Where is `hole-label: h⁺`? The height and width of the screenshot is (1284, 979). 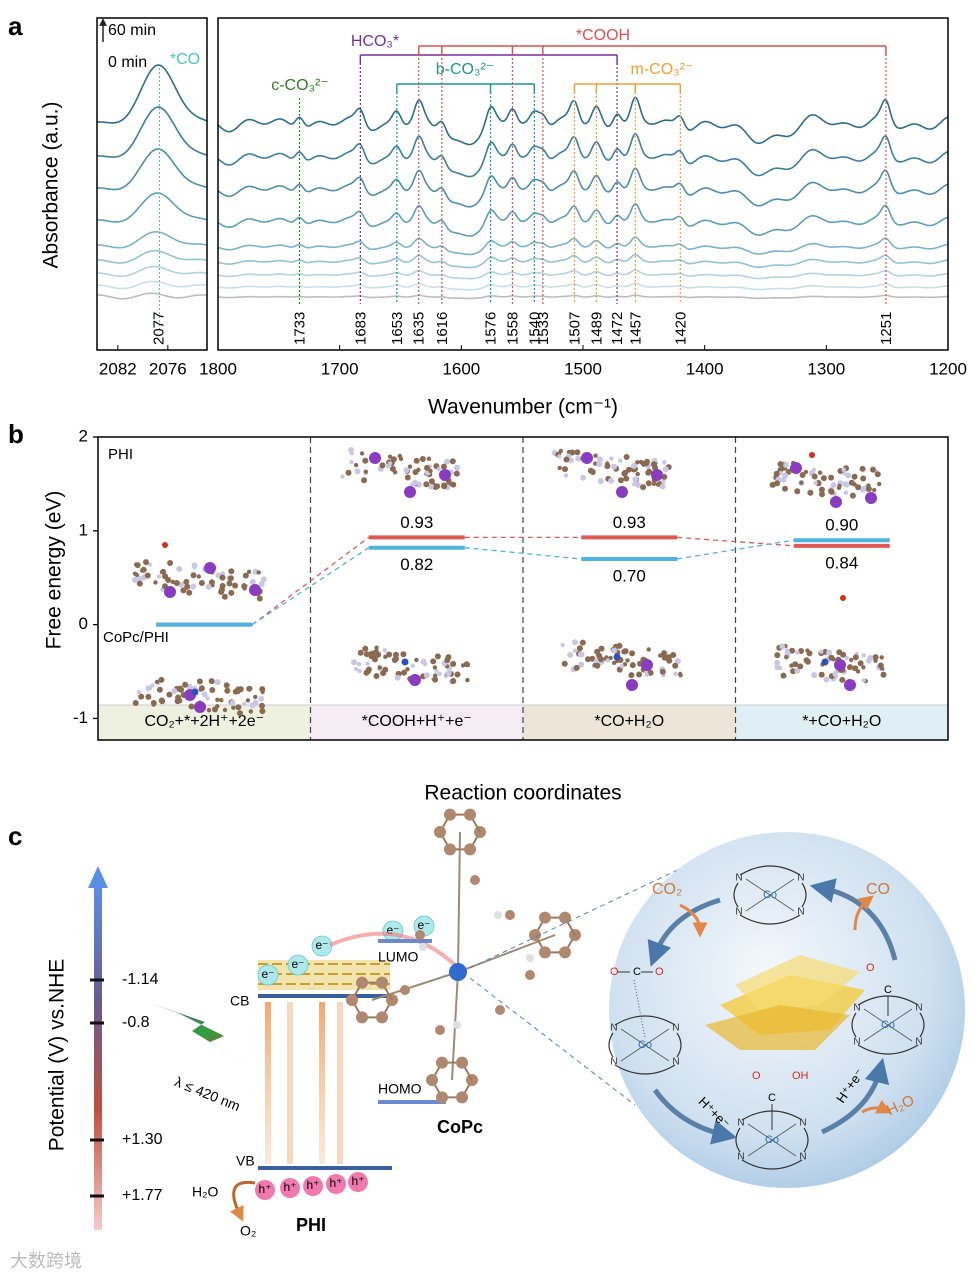
hole-label: h⁺ is located at coordinates (312, 1185).